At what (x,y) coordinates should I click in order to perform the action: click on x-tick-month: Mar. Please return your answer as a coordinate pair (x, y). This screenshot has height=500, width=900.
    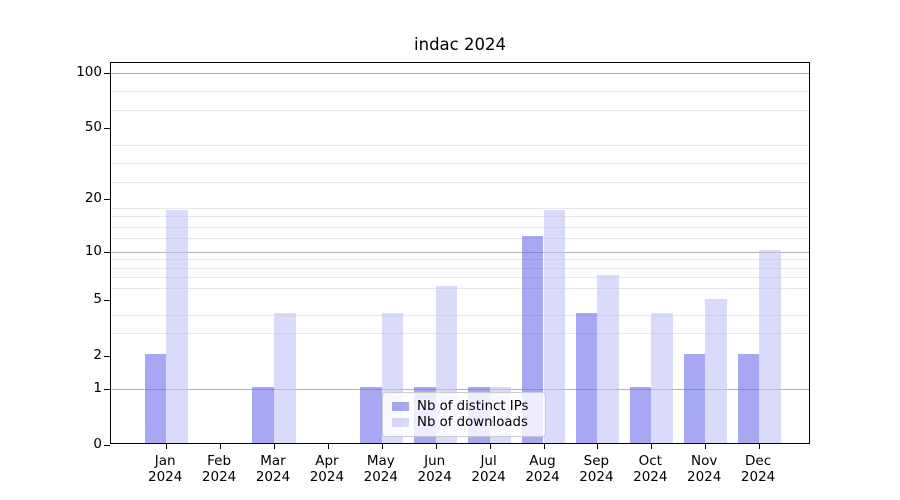
    Looking at the image, I should click on (273, 461).